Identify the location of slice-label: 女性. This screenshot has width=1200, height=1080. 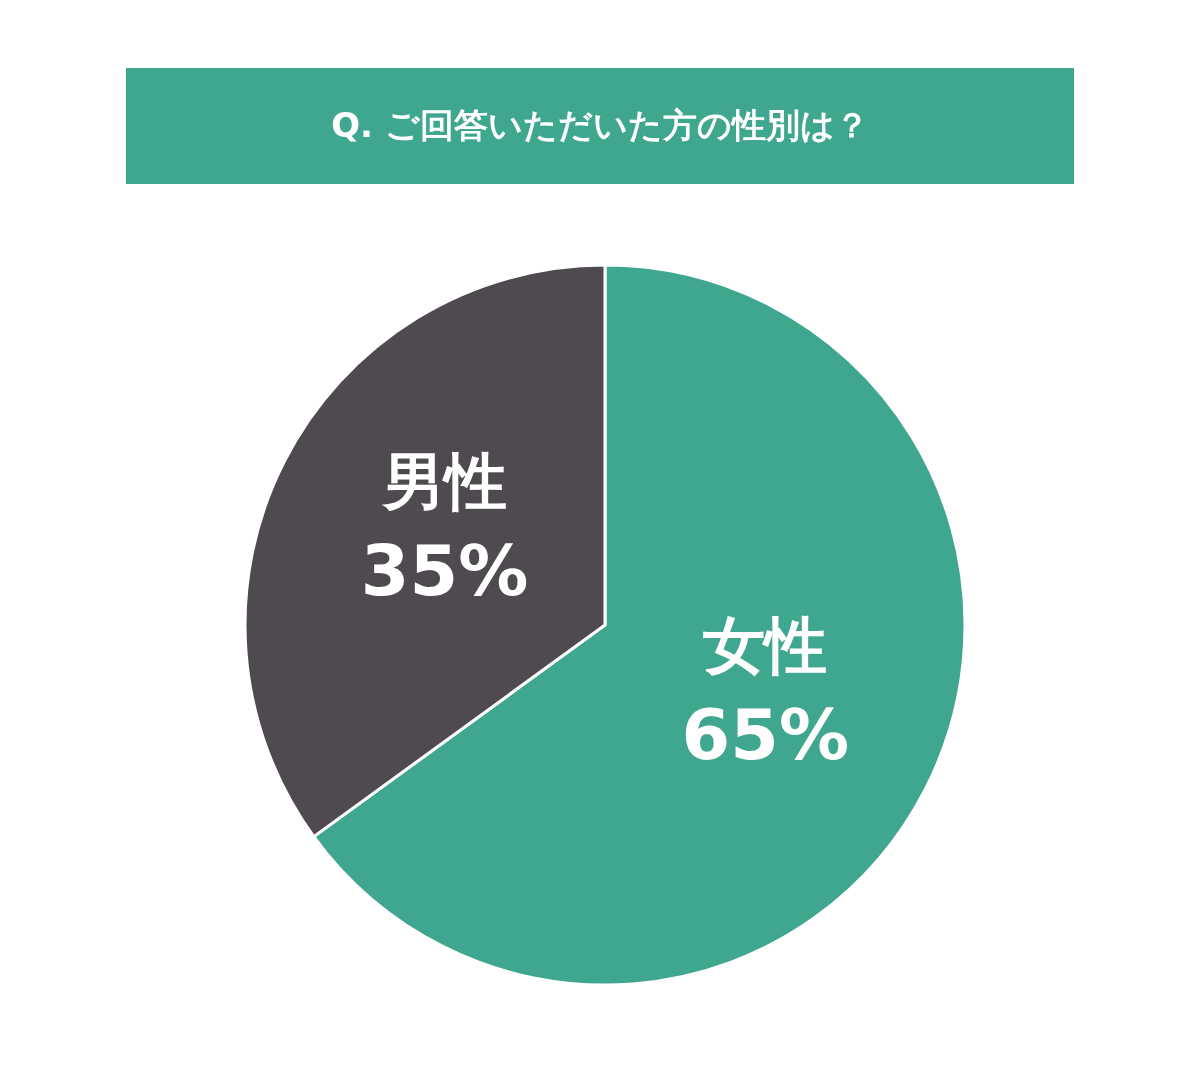
(765, 645).